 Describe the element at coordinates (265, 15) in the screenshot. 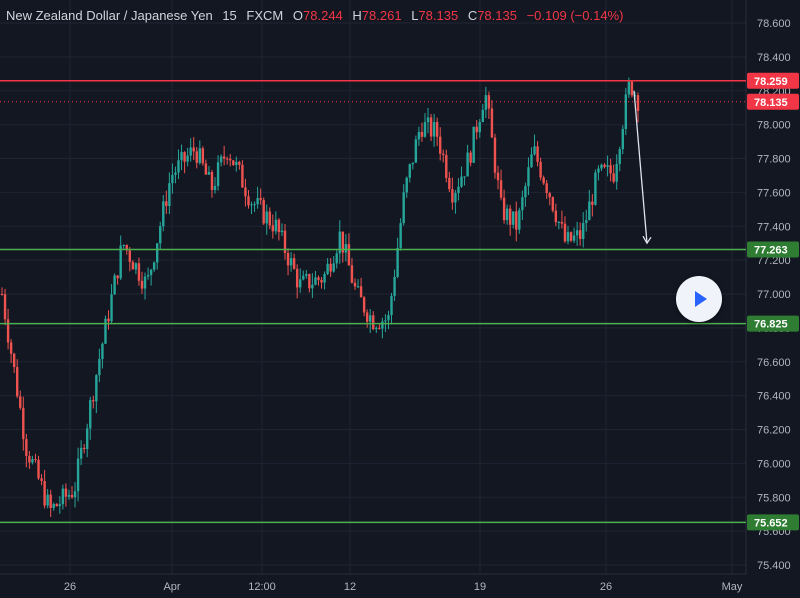

I see `exchange-label: FXCM` at that location.